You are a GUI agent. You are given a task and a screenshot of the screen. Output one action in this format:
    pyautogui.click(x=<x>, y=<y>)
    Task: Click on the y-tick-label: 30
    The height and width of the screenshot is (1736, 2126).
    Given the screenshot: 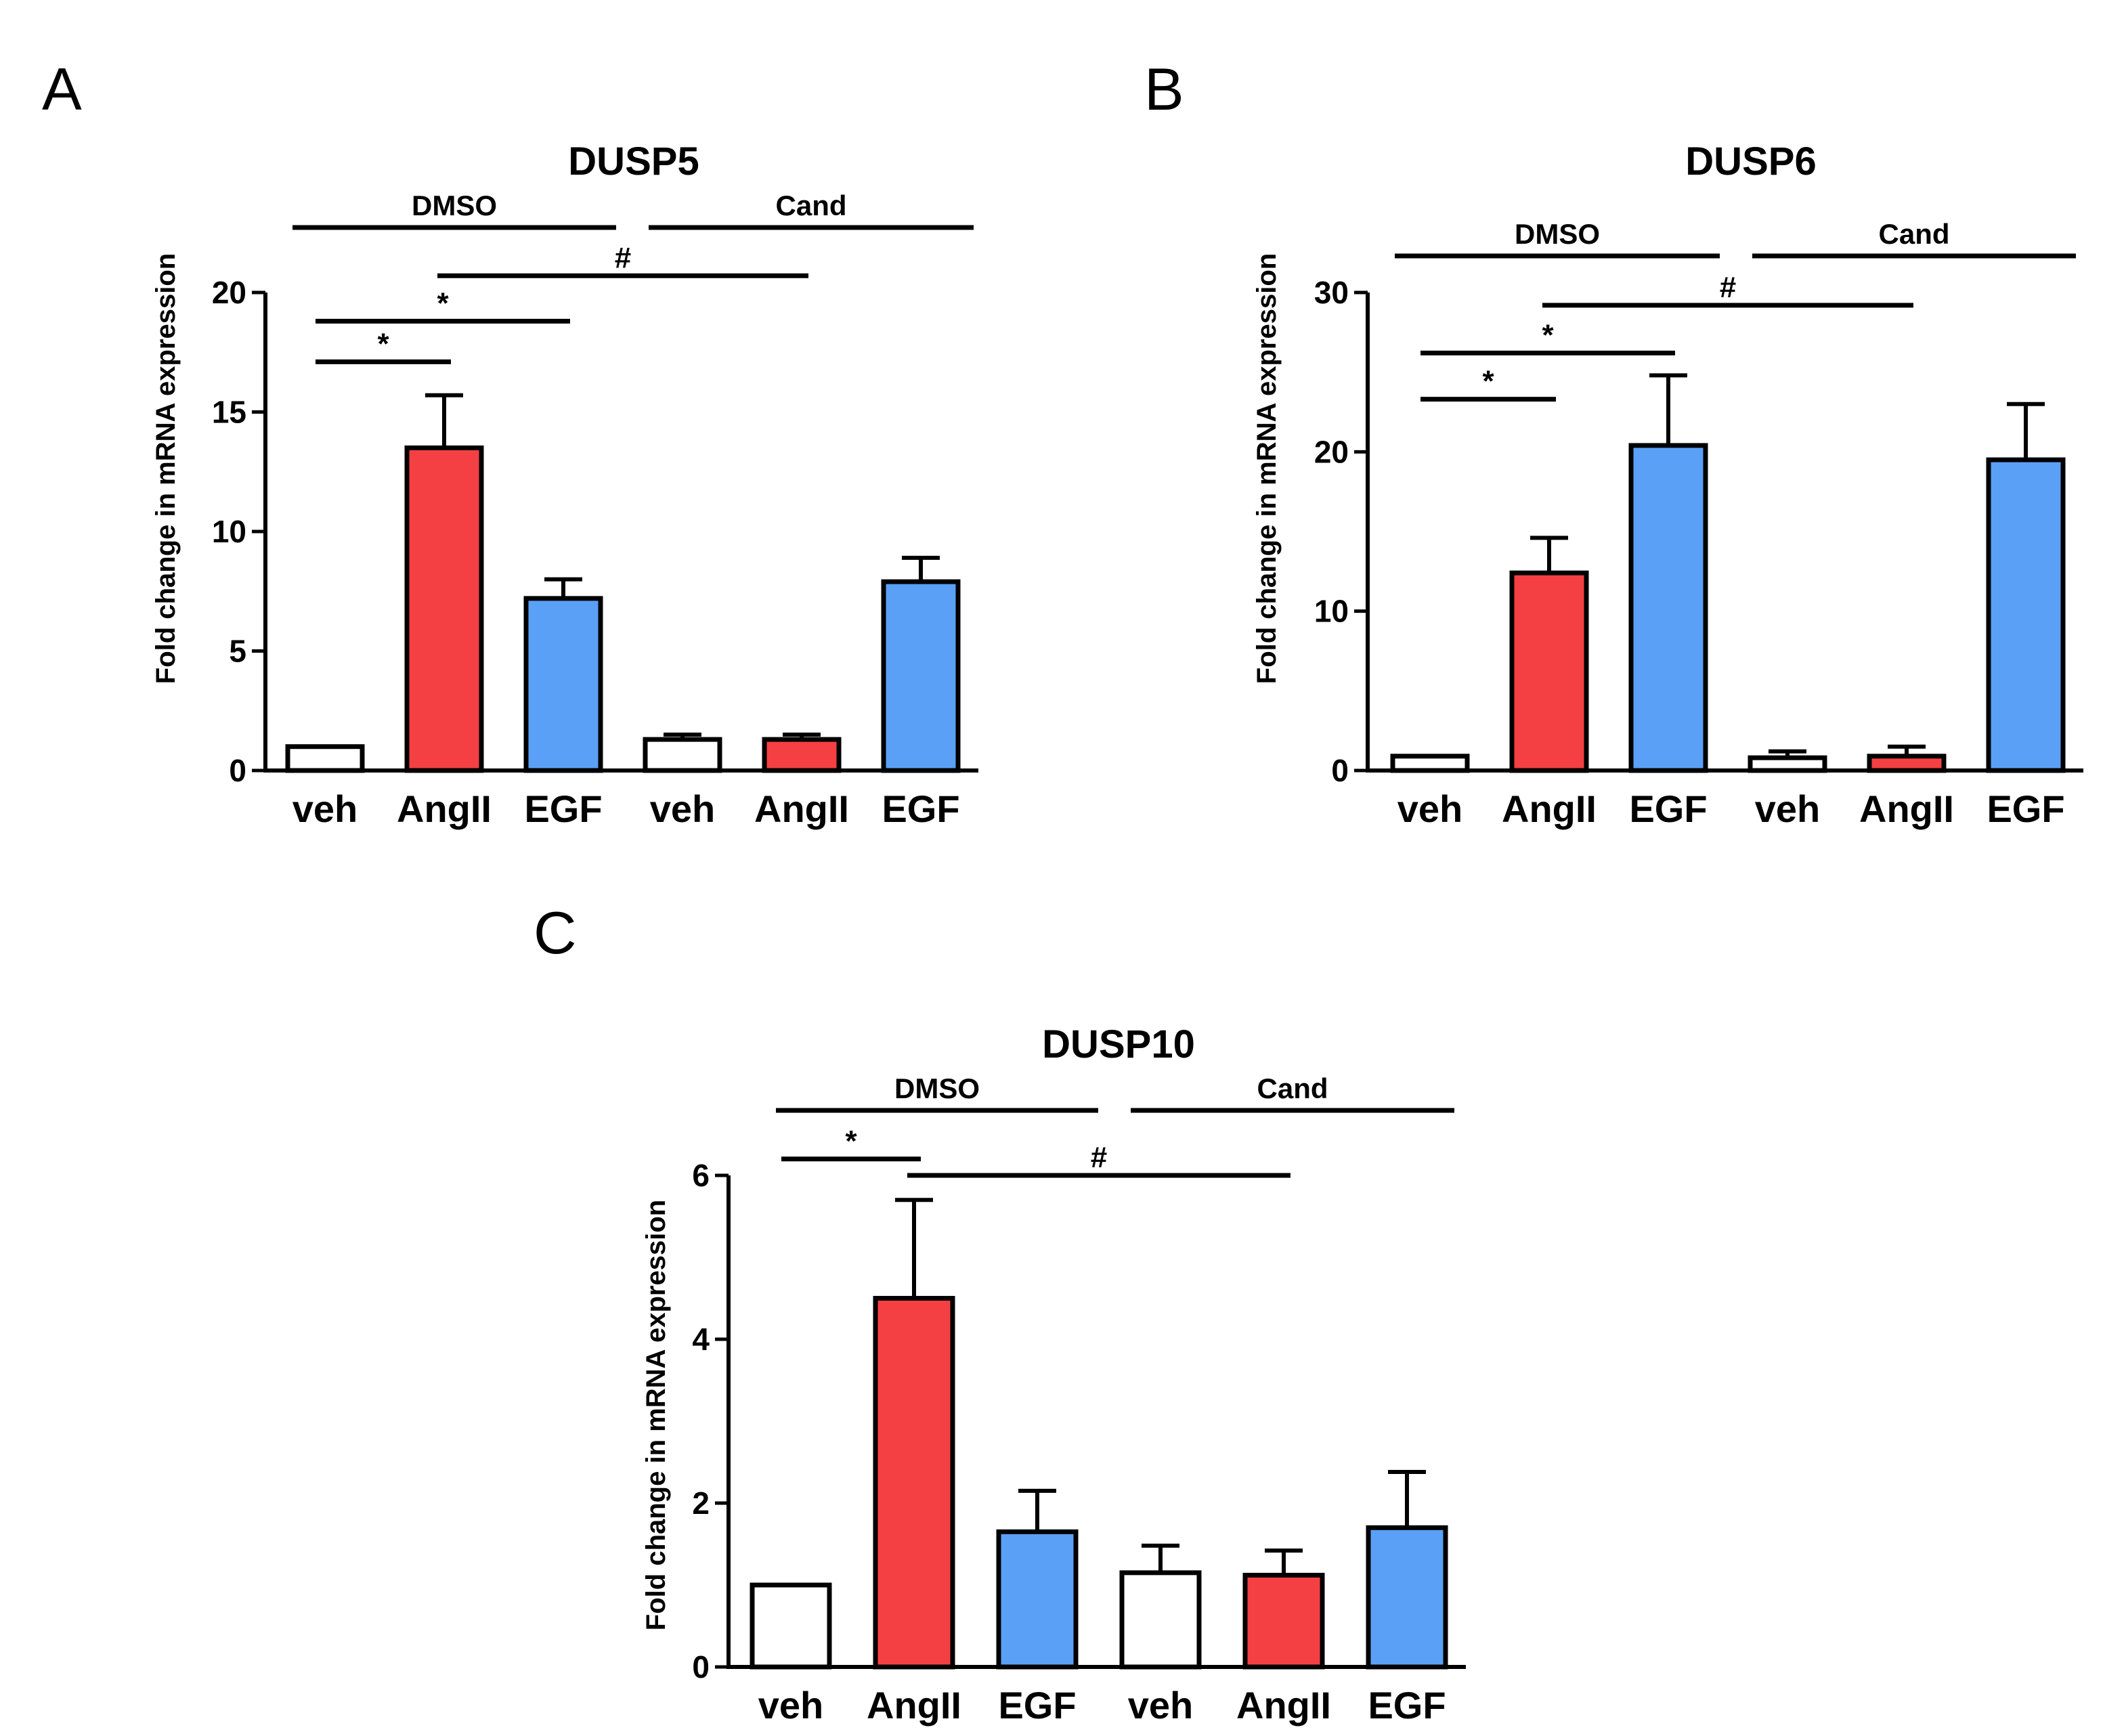 What is the action you would take?
    pyautogui.click(x=1331, y=292)
    